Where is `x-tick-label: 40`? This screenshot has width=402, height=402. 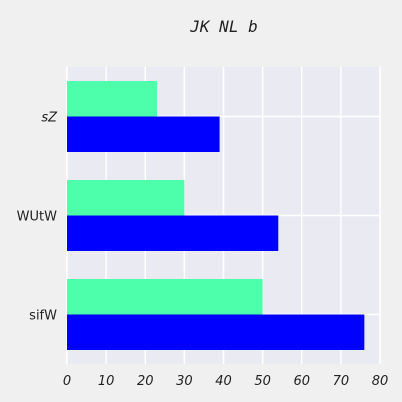 x-tick-label: 40 is located at coordinates (223, 381).